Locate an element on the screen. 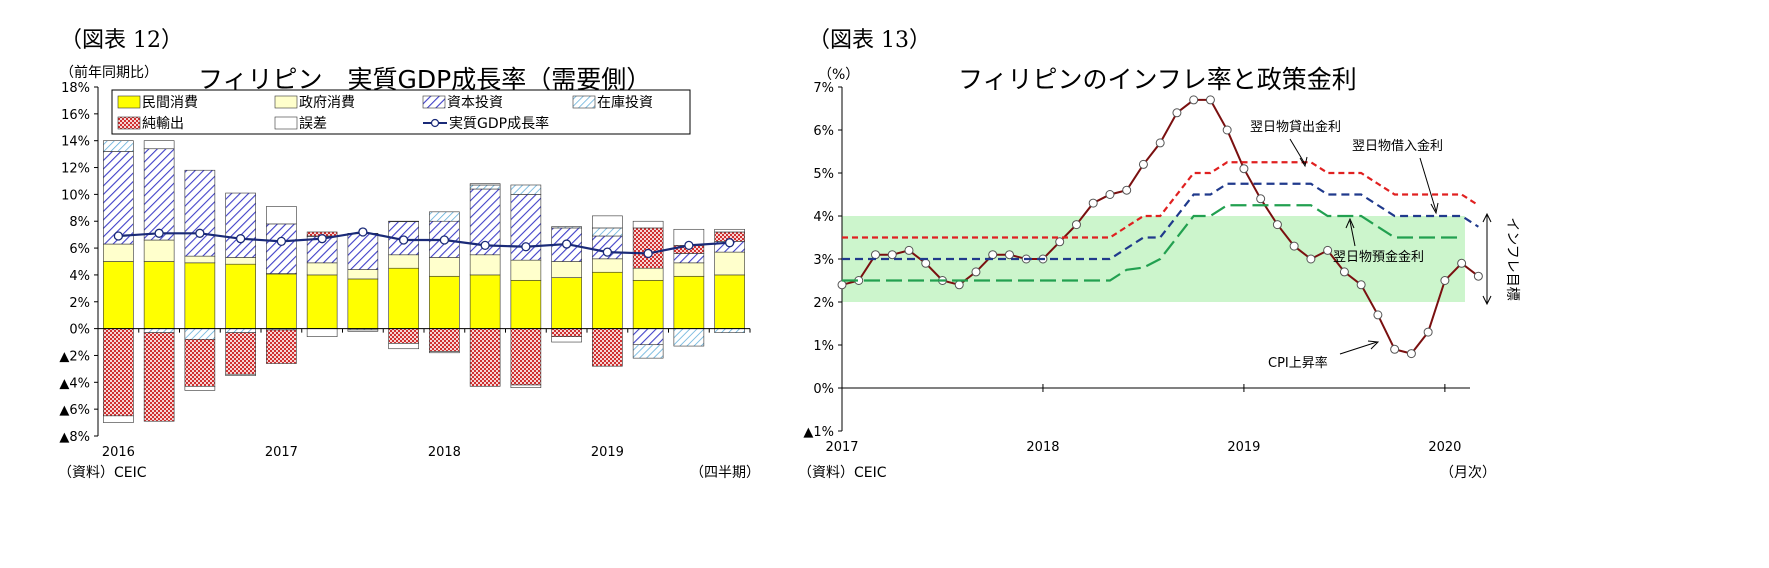  c12-legend-label: 資本投資 is located at coordinates (475, 103).